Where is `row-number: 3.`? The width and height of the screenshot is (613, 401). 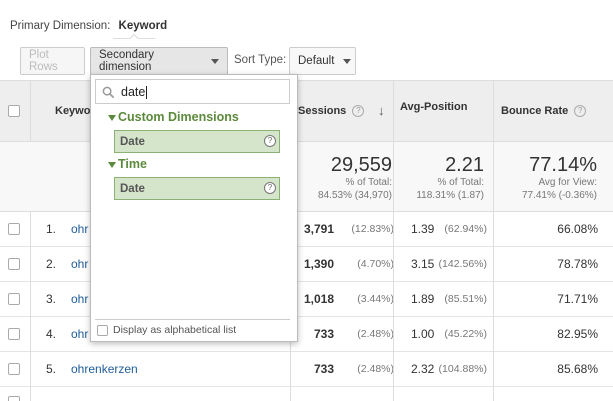
row-number: 3. is located at coordinates (51, 299).